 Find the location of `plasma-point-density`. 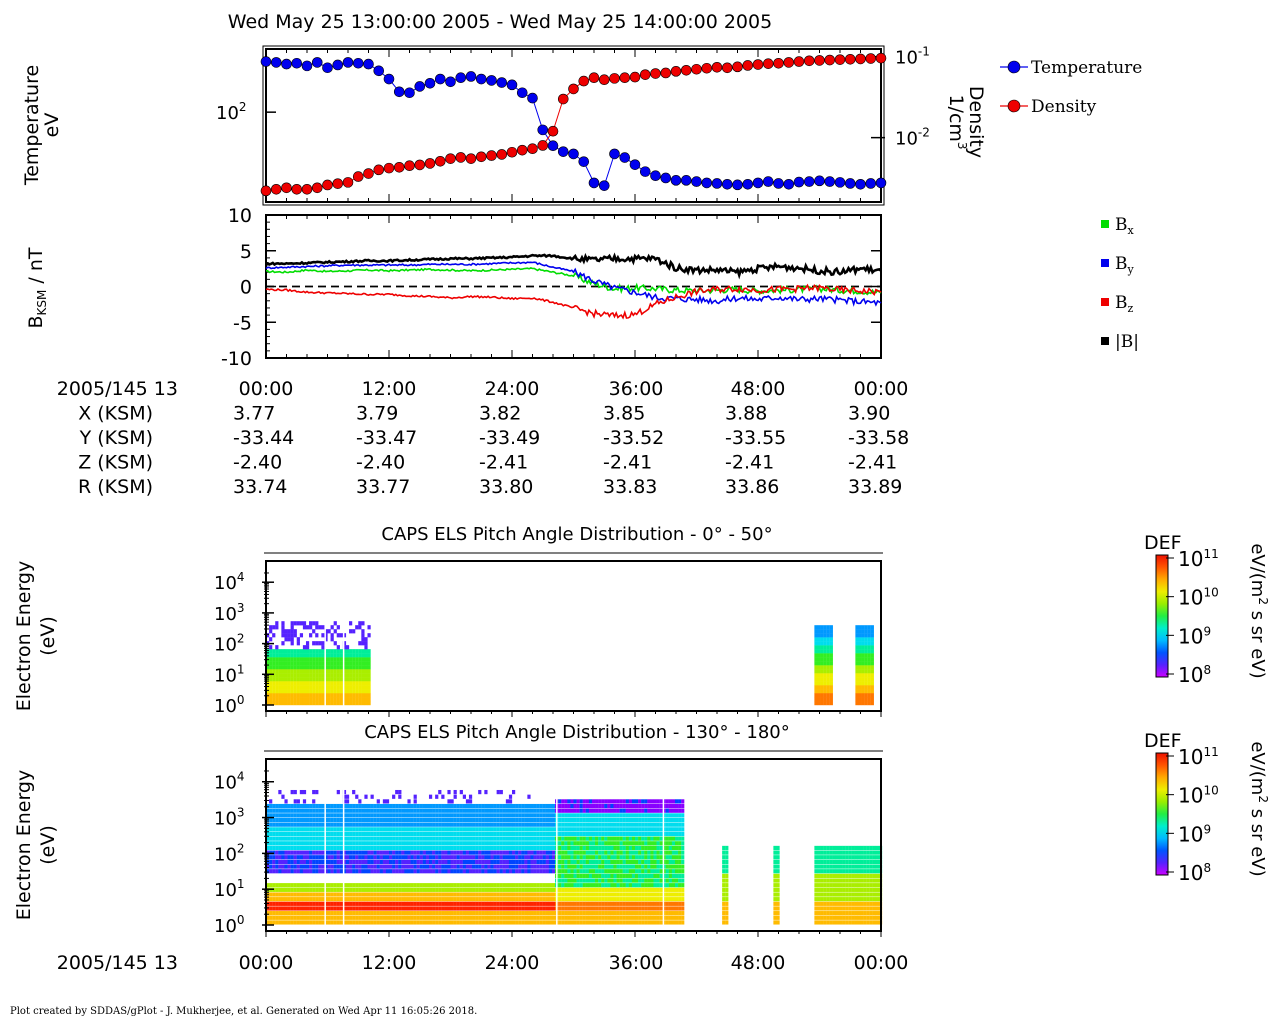

plasma-point-density is located at coordinates (389, 168).